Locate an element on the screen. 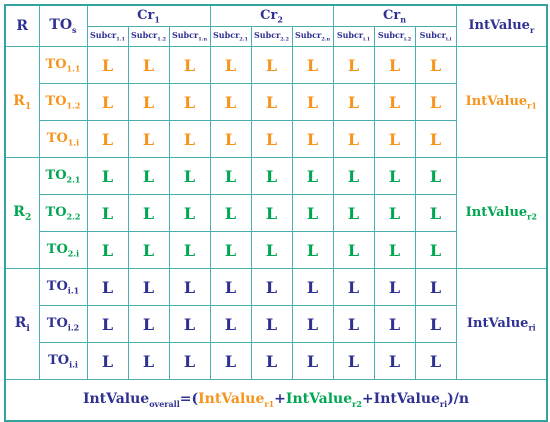  subcriterion-header: Subcri.2 is located at coordinates (394, 36).